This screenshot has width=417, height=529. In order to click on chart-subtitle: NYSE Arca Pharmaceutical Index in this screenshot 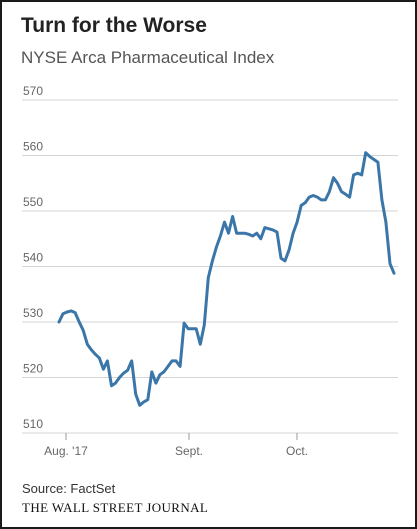, I will do `click(148, 57)`.